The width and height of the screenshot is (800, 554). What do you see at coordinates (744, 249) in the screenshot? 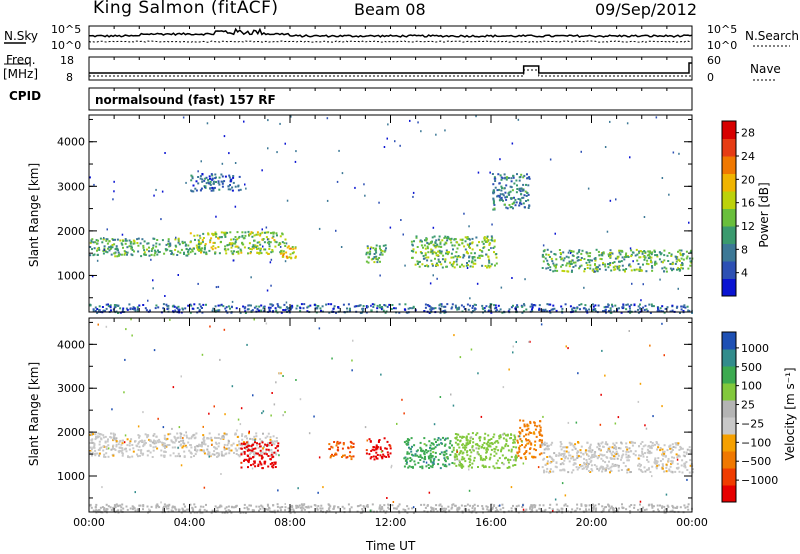
I see `power-colorbar-tick-label: 8` at bounding box center [744, 249].